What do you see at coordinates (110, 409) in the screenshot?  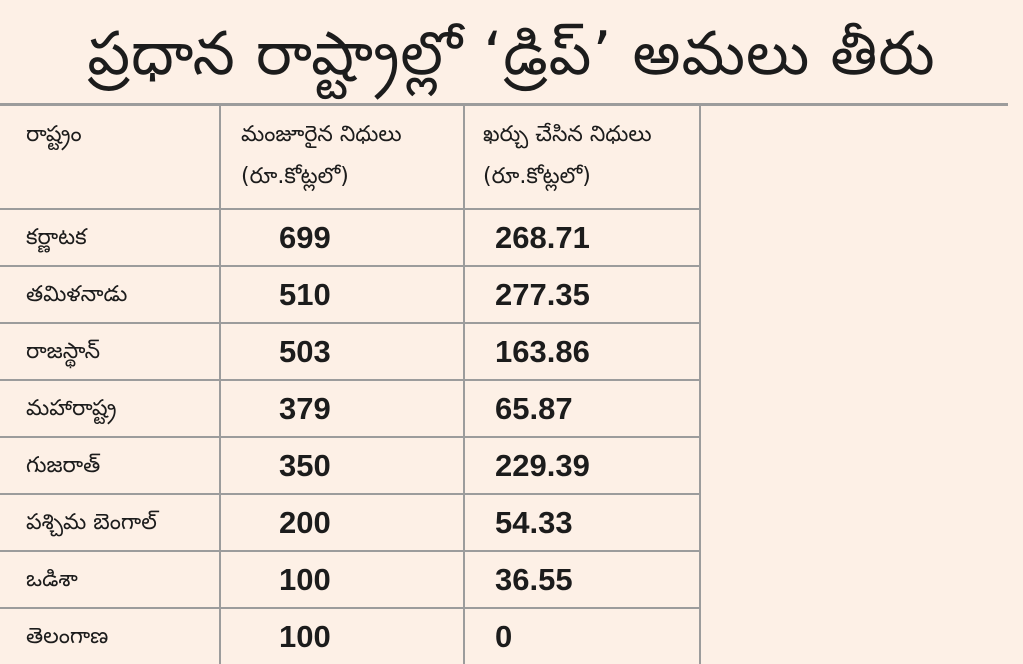 I see `state-cell: మహారాష్ట్ర` at bounding box center [110, 409].